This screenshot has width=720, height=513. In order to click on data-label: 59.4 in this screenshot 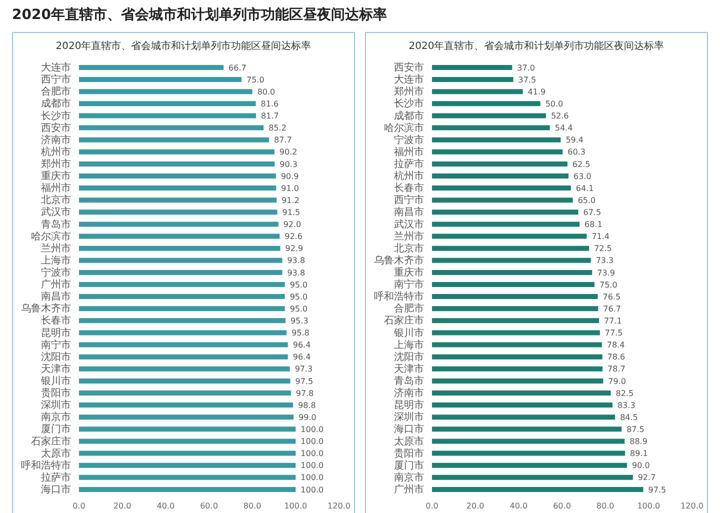, I will do `click(575, 140)`.